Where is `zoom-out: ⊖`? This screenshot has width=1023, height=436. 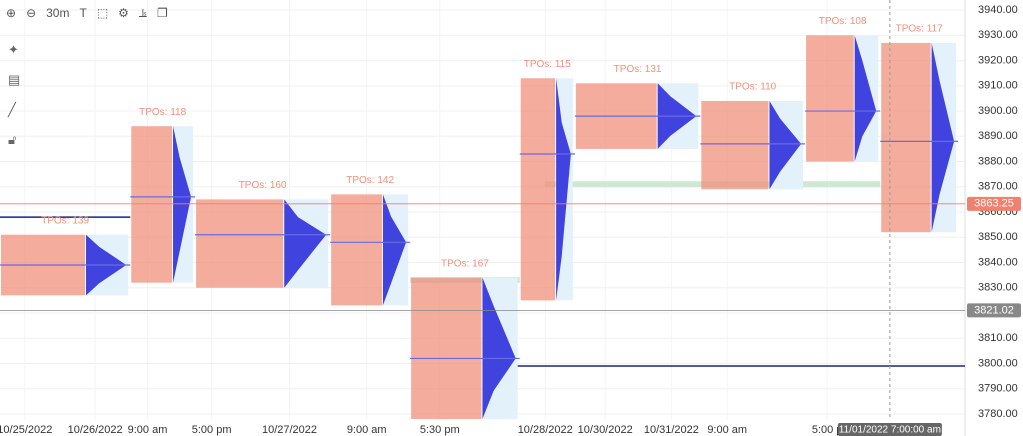
zoom-out: ⊖ is located at coordinates (31, 13).